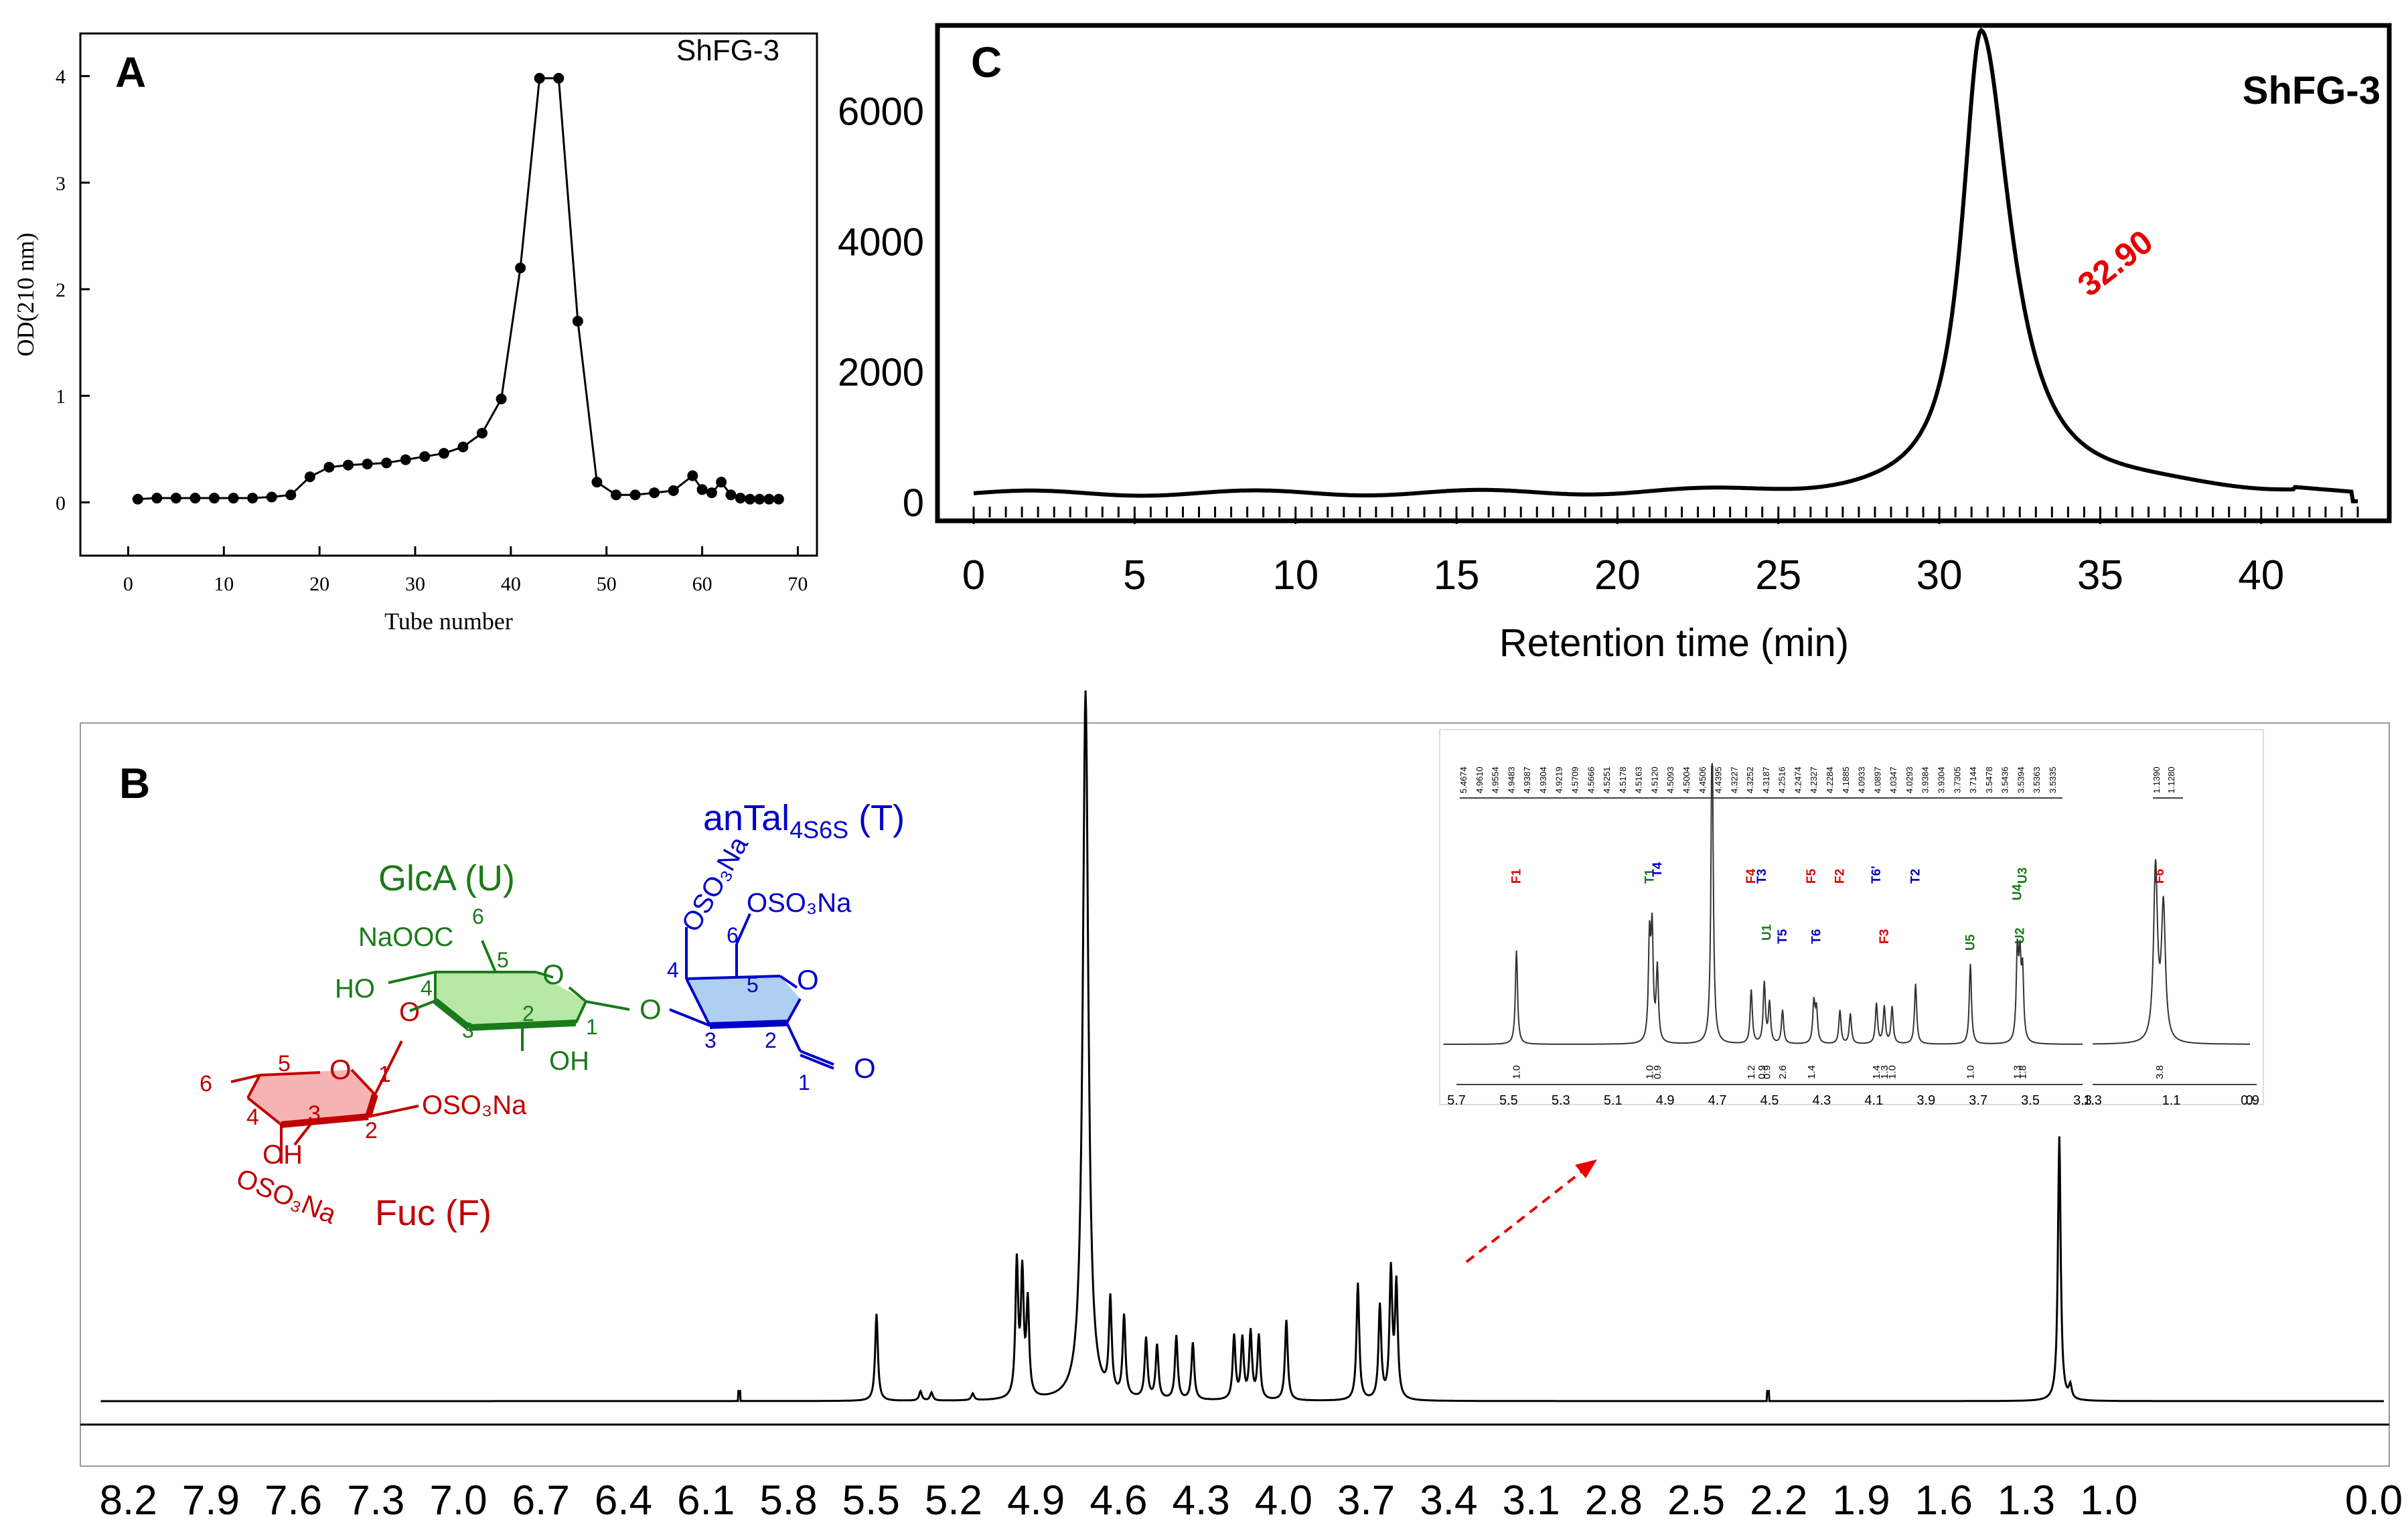 This screenshot has width=2408, height=1525. Describe the element at coordinates (2005, 780) in the screenshot. I see `inset-peak-value: 3.5436` at that location.